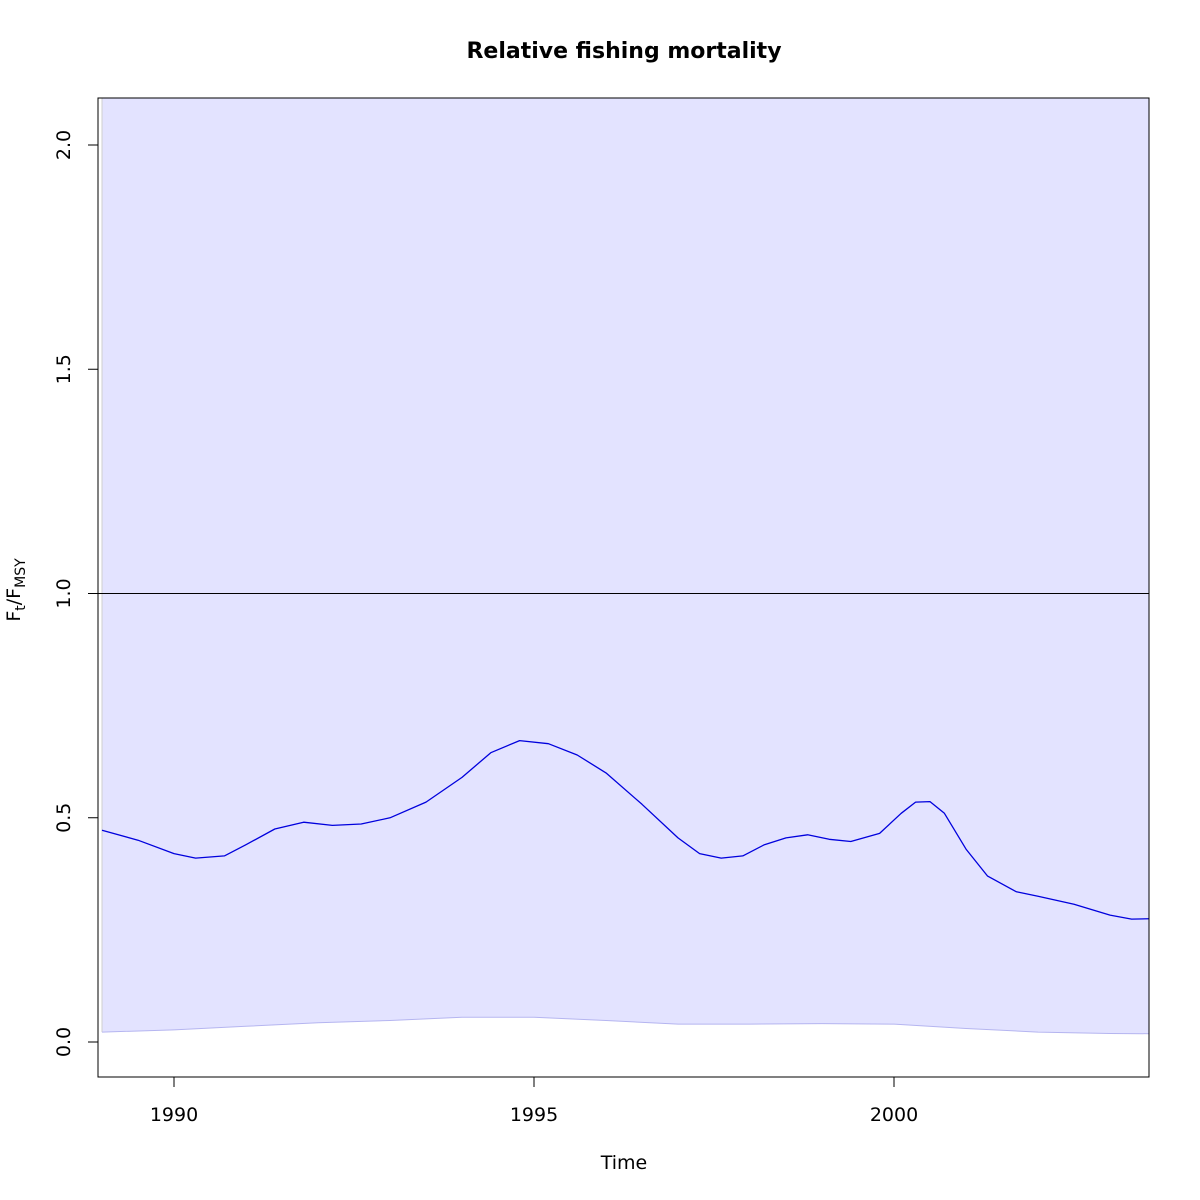 The height and width of the screenshot is (1200, 1200). I want to click on y-tick-label-4: 2.0, so click(64, 145).